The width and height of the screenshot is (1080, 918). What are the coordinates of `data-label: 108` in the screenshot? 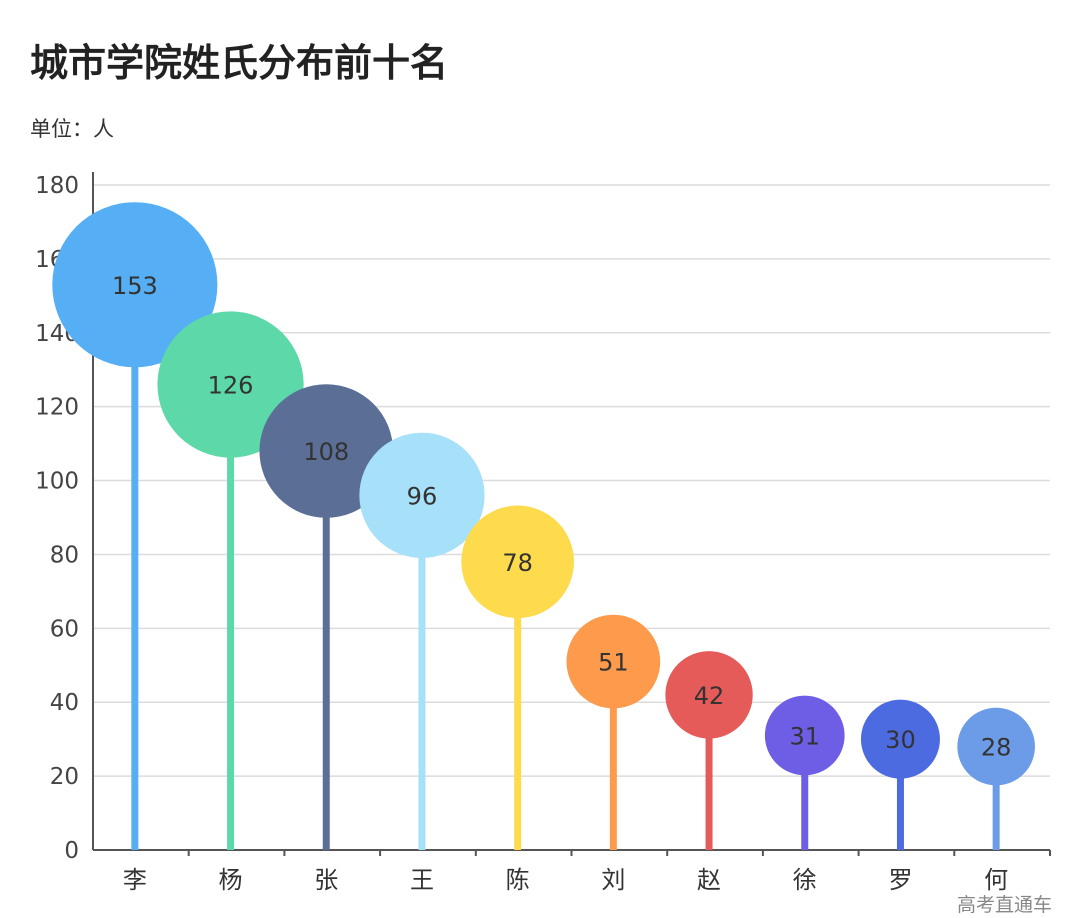 It's located at (326, 452).